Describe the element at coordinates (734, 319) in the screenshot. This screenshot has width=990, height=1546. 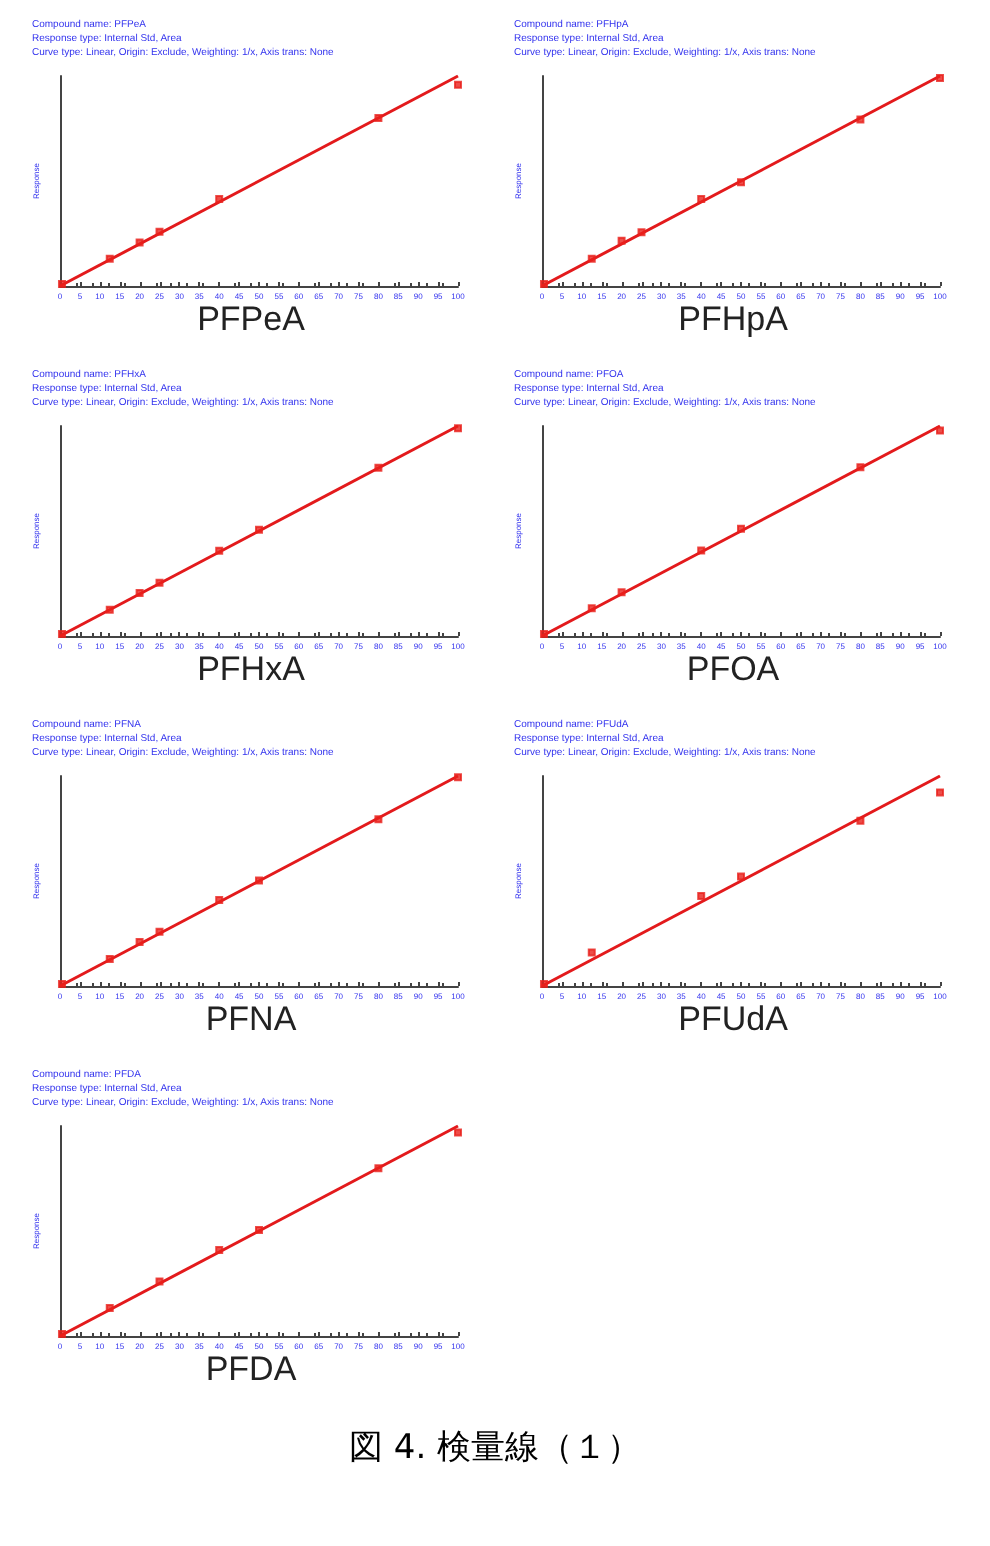
I see `text: PFHpA` at that location.